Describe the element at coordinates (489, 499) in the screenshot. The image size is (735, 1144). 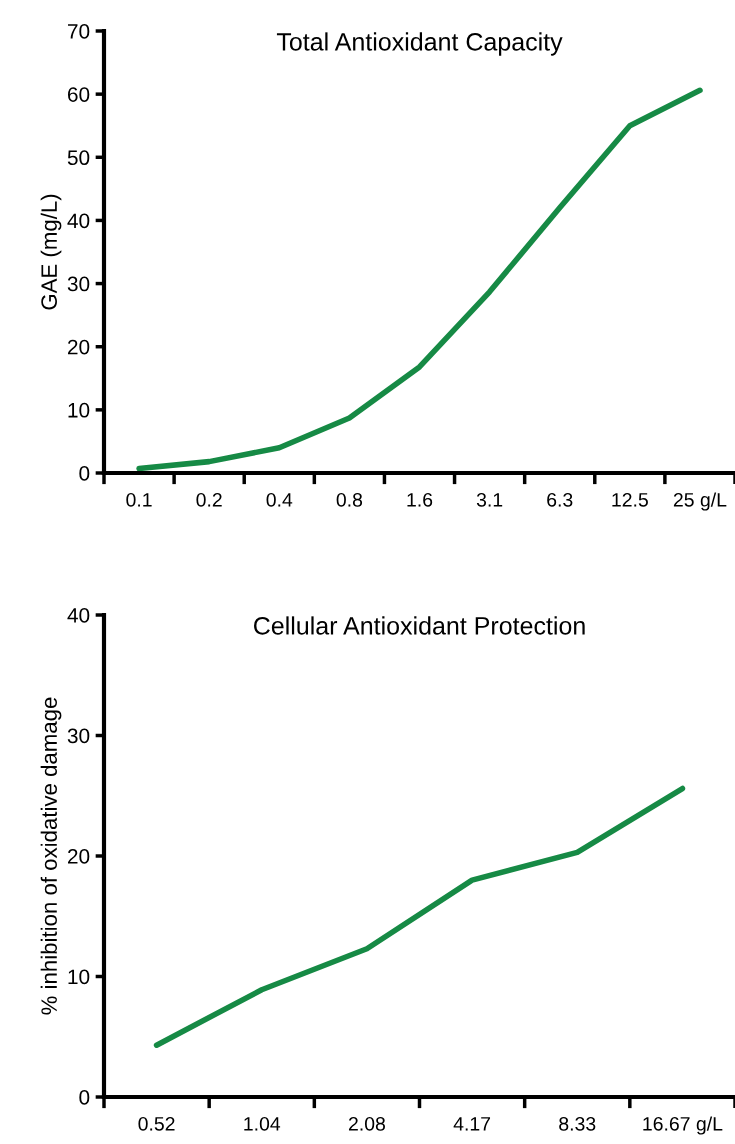
I see `x-tick-label: 3.1` at that location.